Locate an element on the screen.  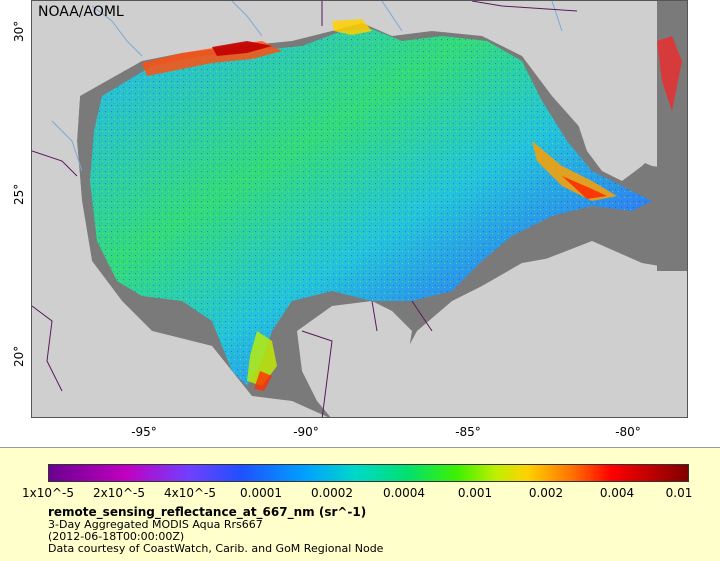
florida-land is located at coordinates (579, 91).